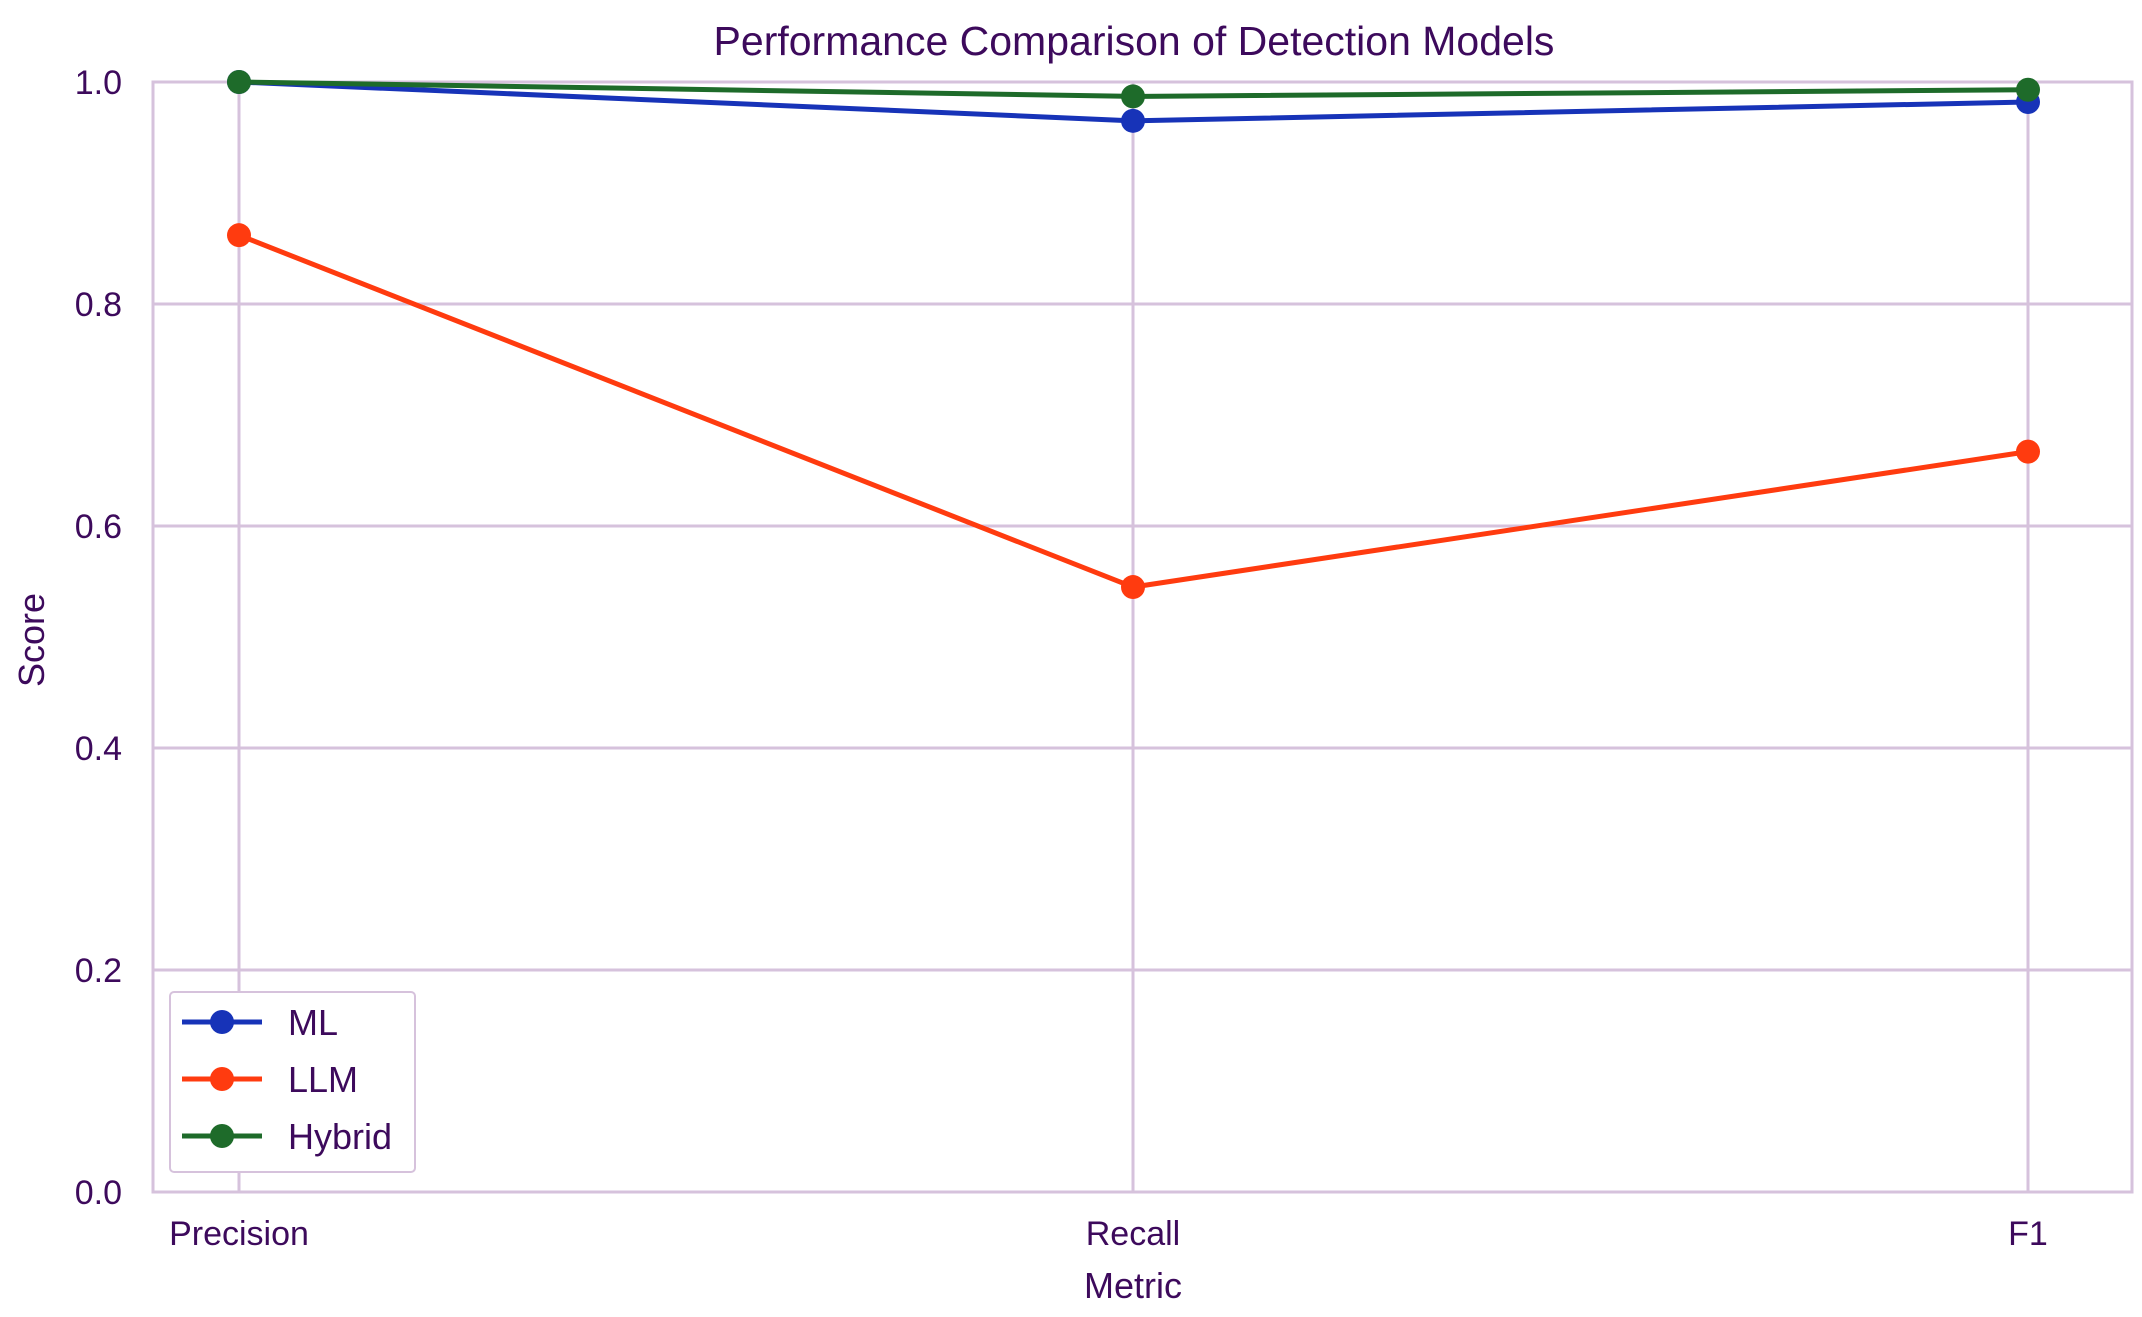 The width and height of the screenshot is (2142, 1317). I want to click on legend-items: ML LLM Hybrid, so click(287, 1079).